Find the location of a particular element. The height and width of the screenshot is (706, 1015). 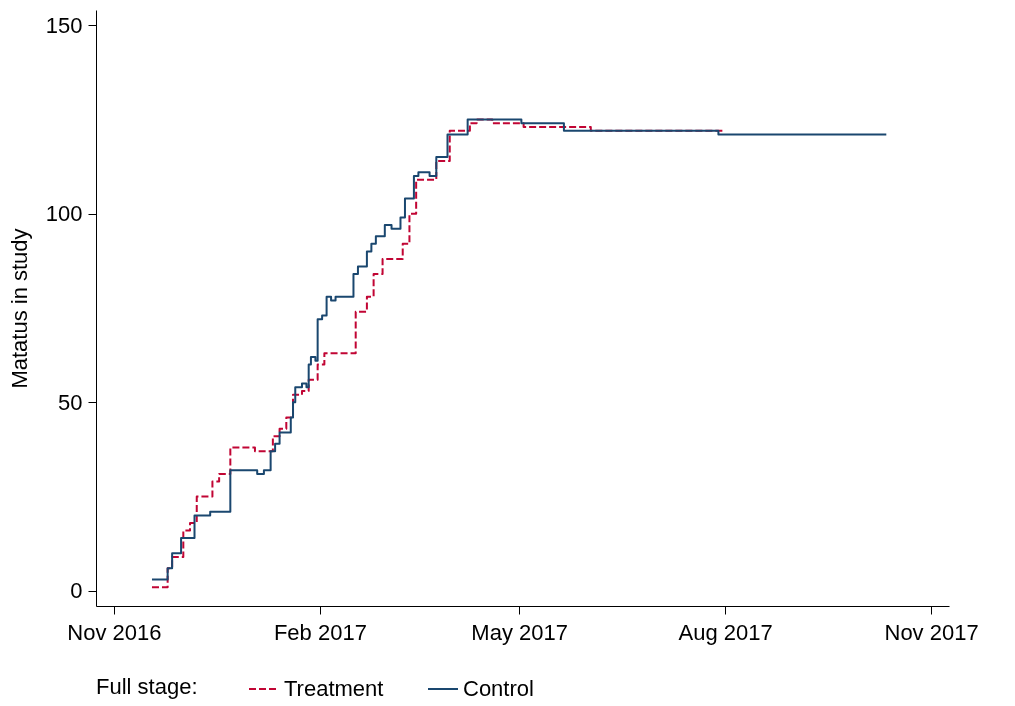

legend-label: Treatment is located at coordinates (334, 688).